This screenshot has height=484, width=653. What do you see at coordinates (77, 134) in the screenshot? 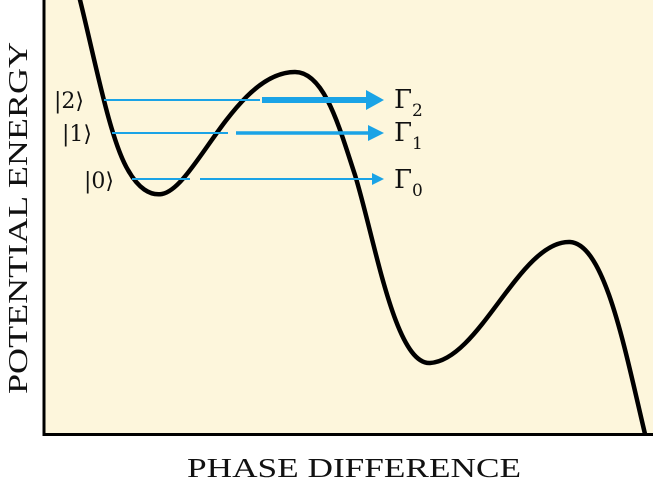
I see `state-label-1: |1⟩` at bounding box center [77, 134].